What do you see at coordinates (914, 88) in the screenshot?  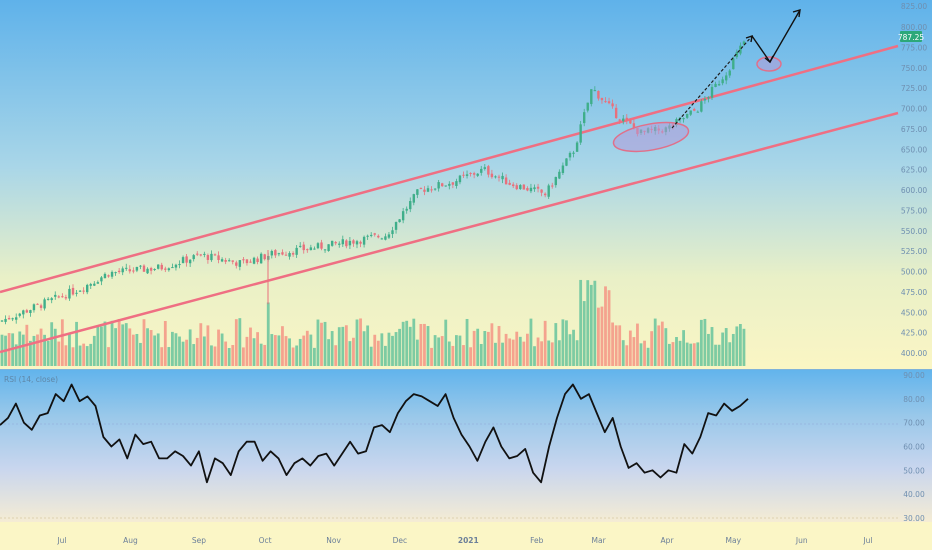 I see `price-tick-label: 725.00` at bounding box center [914, 88].